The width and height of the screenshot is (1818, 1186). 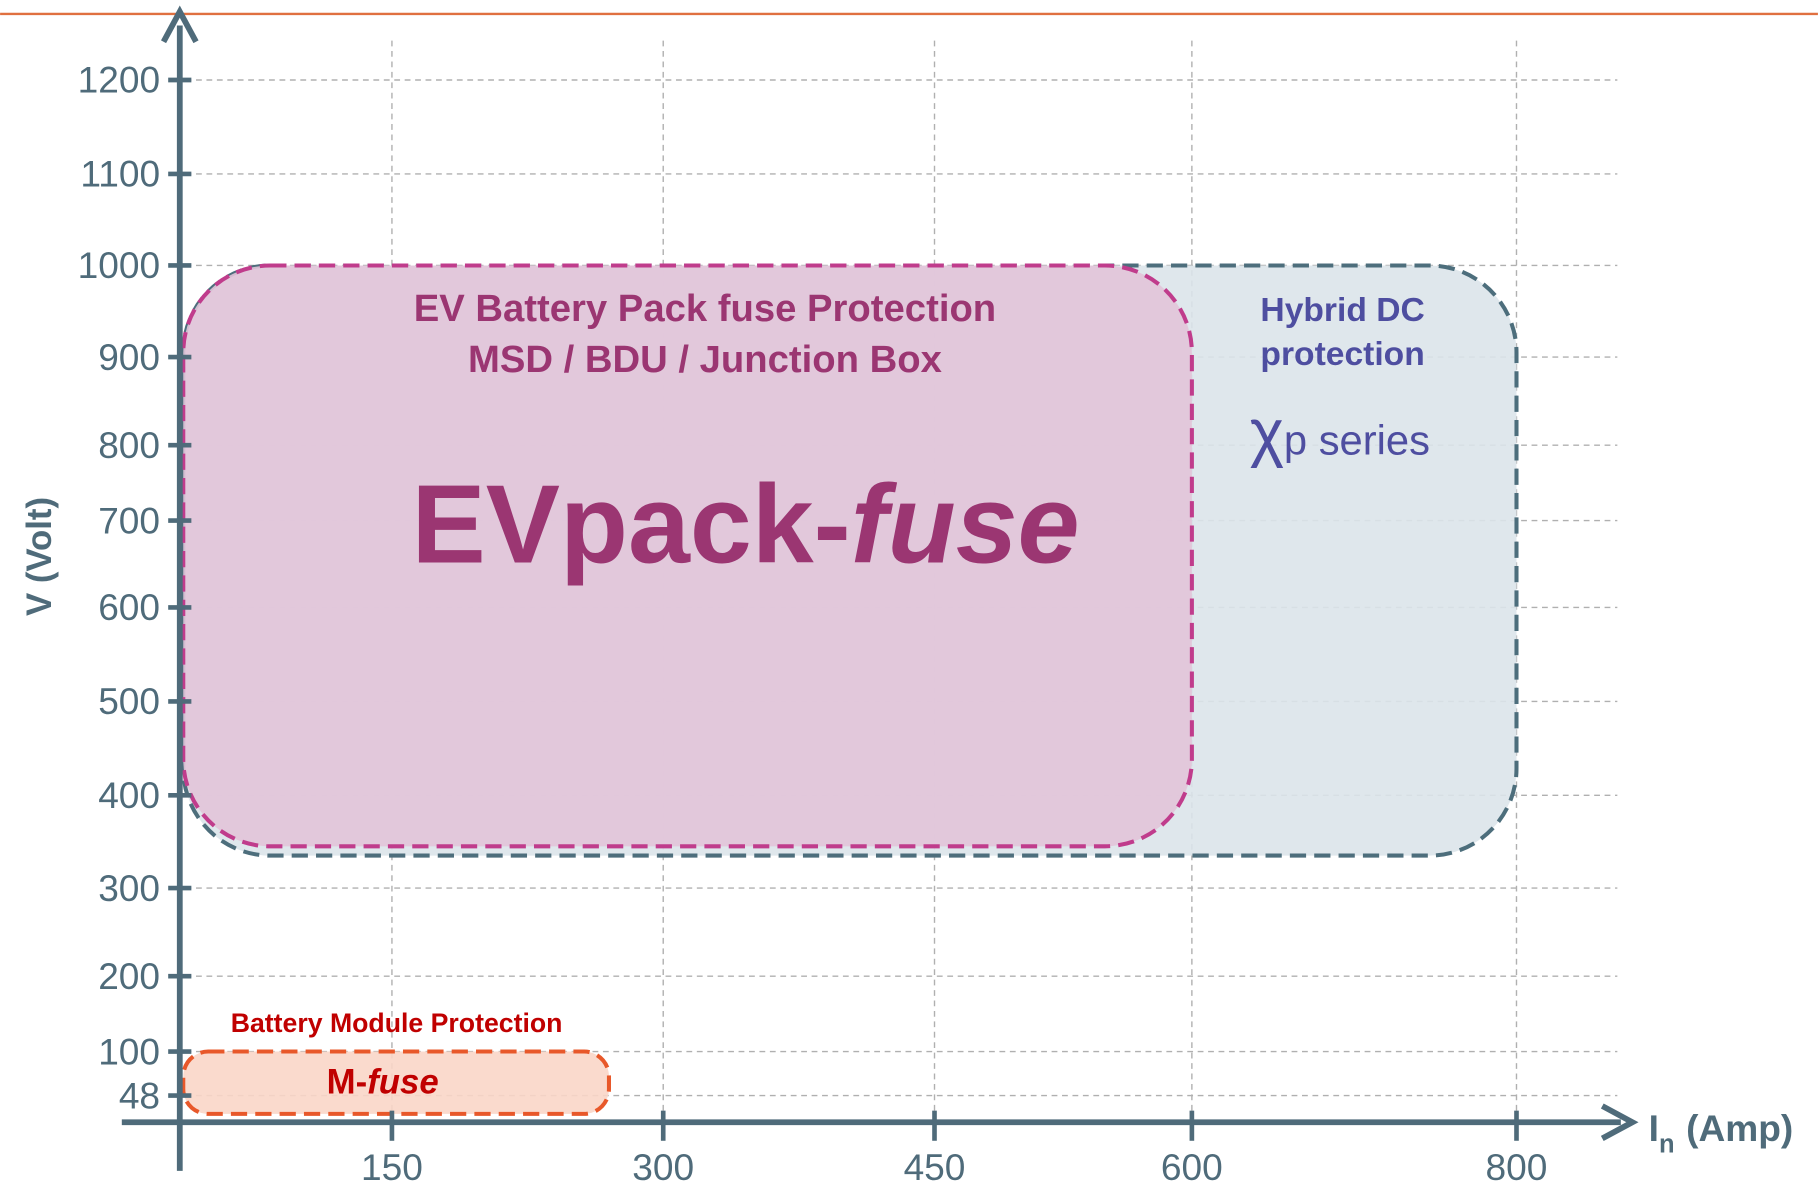 What do you see at coordinates (935, 1166) in the screenshot?
I see `x-tick-label: 450` at bounding box center [935, 1166].